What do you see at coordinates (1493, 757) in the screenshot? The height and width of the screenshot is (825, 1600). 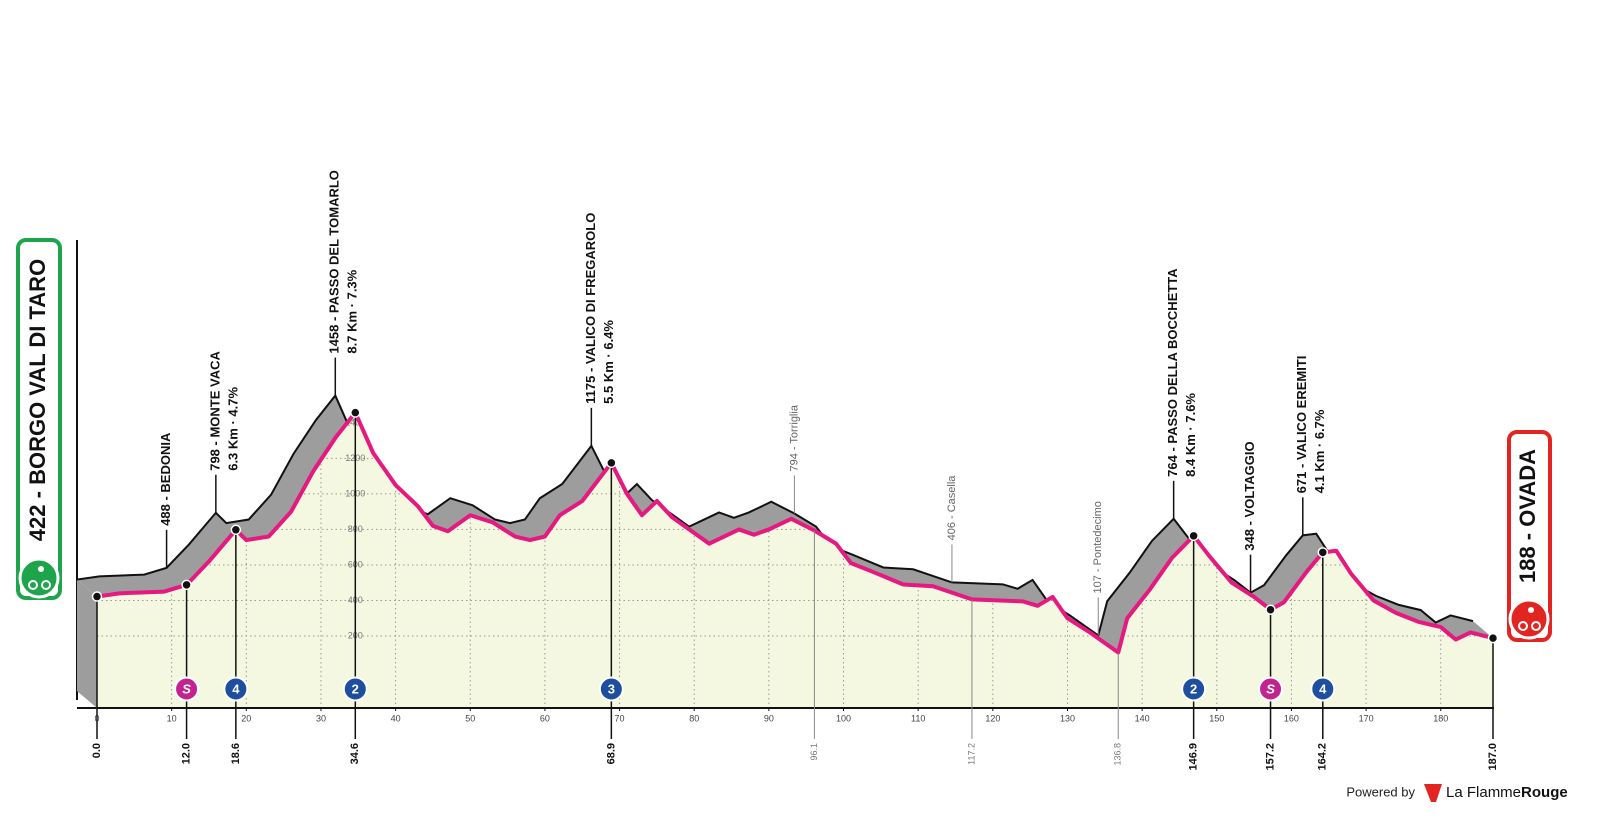 I see `km-marker-label: 187.0` at bounding box center [1493, 757].